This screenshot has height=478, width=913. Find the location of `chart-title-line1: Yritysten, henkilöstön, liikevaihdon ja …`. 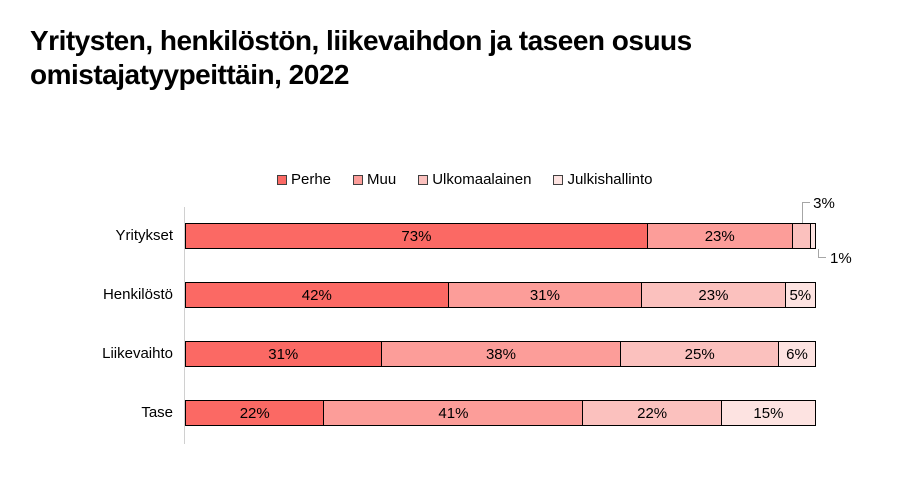

chart-title-line1: Yritysten, henkilöstön, liikevaihdon ja … is located at coordinates (361, 40).